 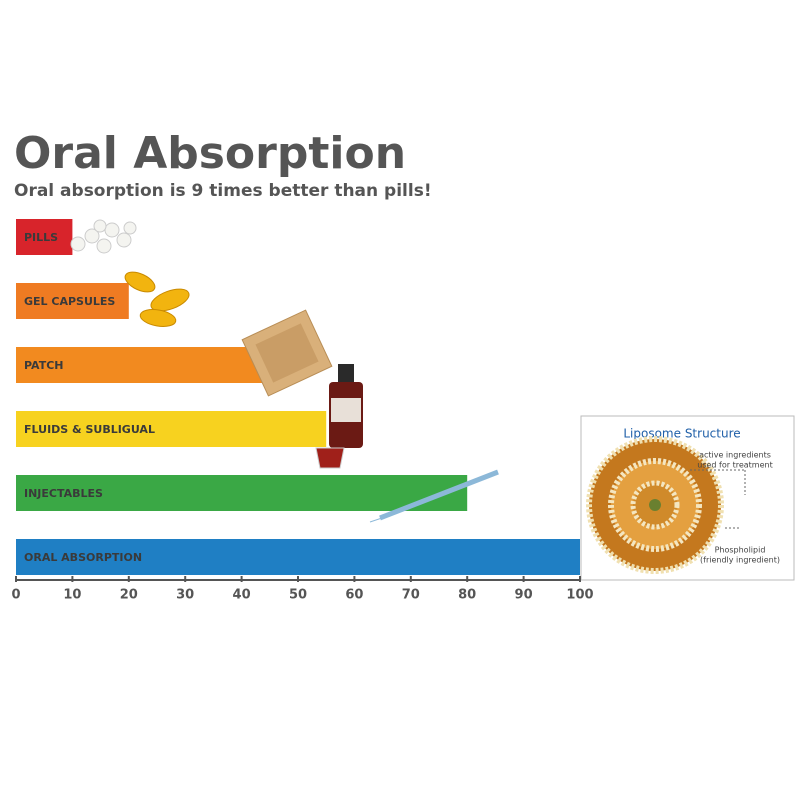 I want to click on x-tick-label: 0, so click(x=15, y=595).